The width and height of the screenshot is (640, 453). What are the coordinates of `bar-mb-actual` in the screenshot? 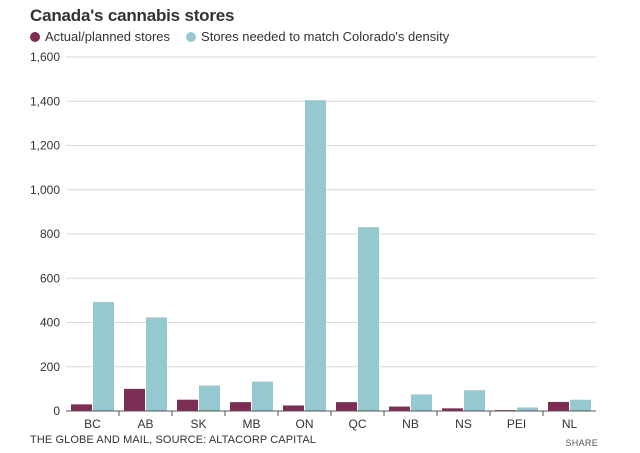 It's located at (240, 406).